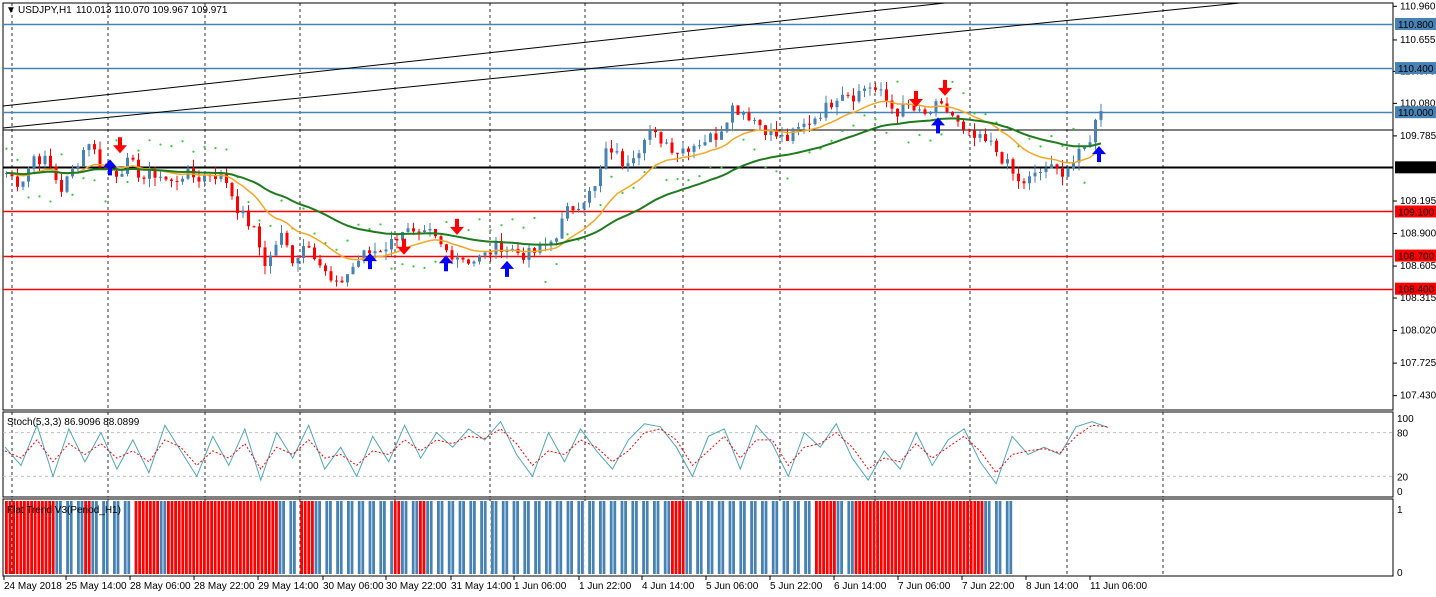 The width and height of the screenshot is (1436, 597). What do you see at coordinates (1400, 492) in the screenshot?
I see `stoch-tick-label: 0` at bounding box center [1400, 492].